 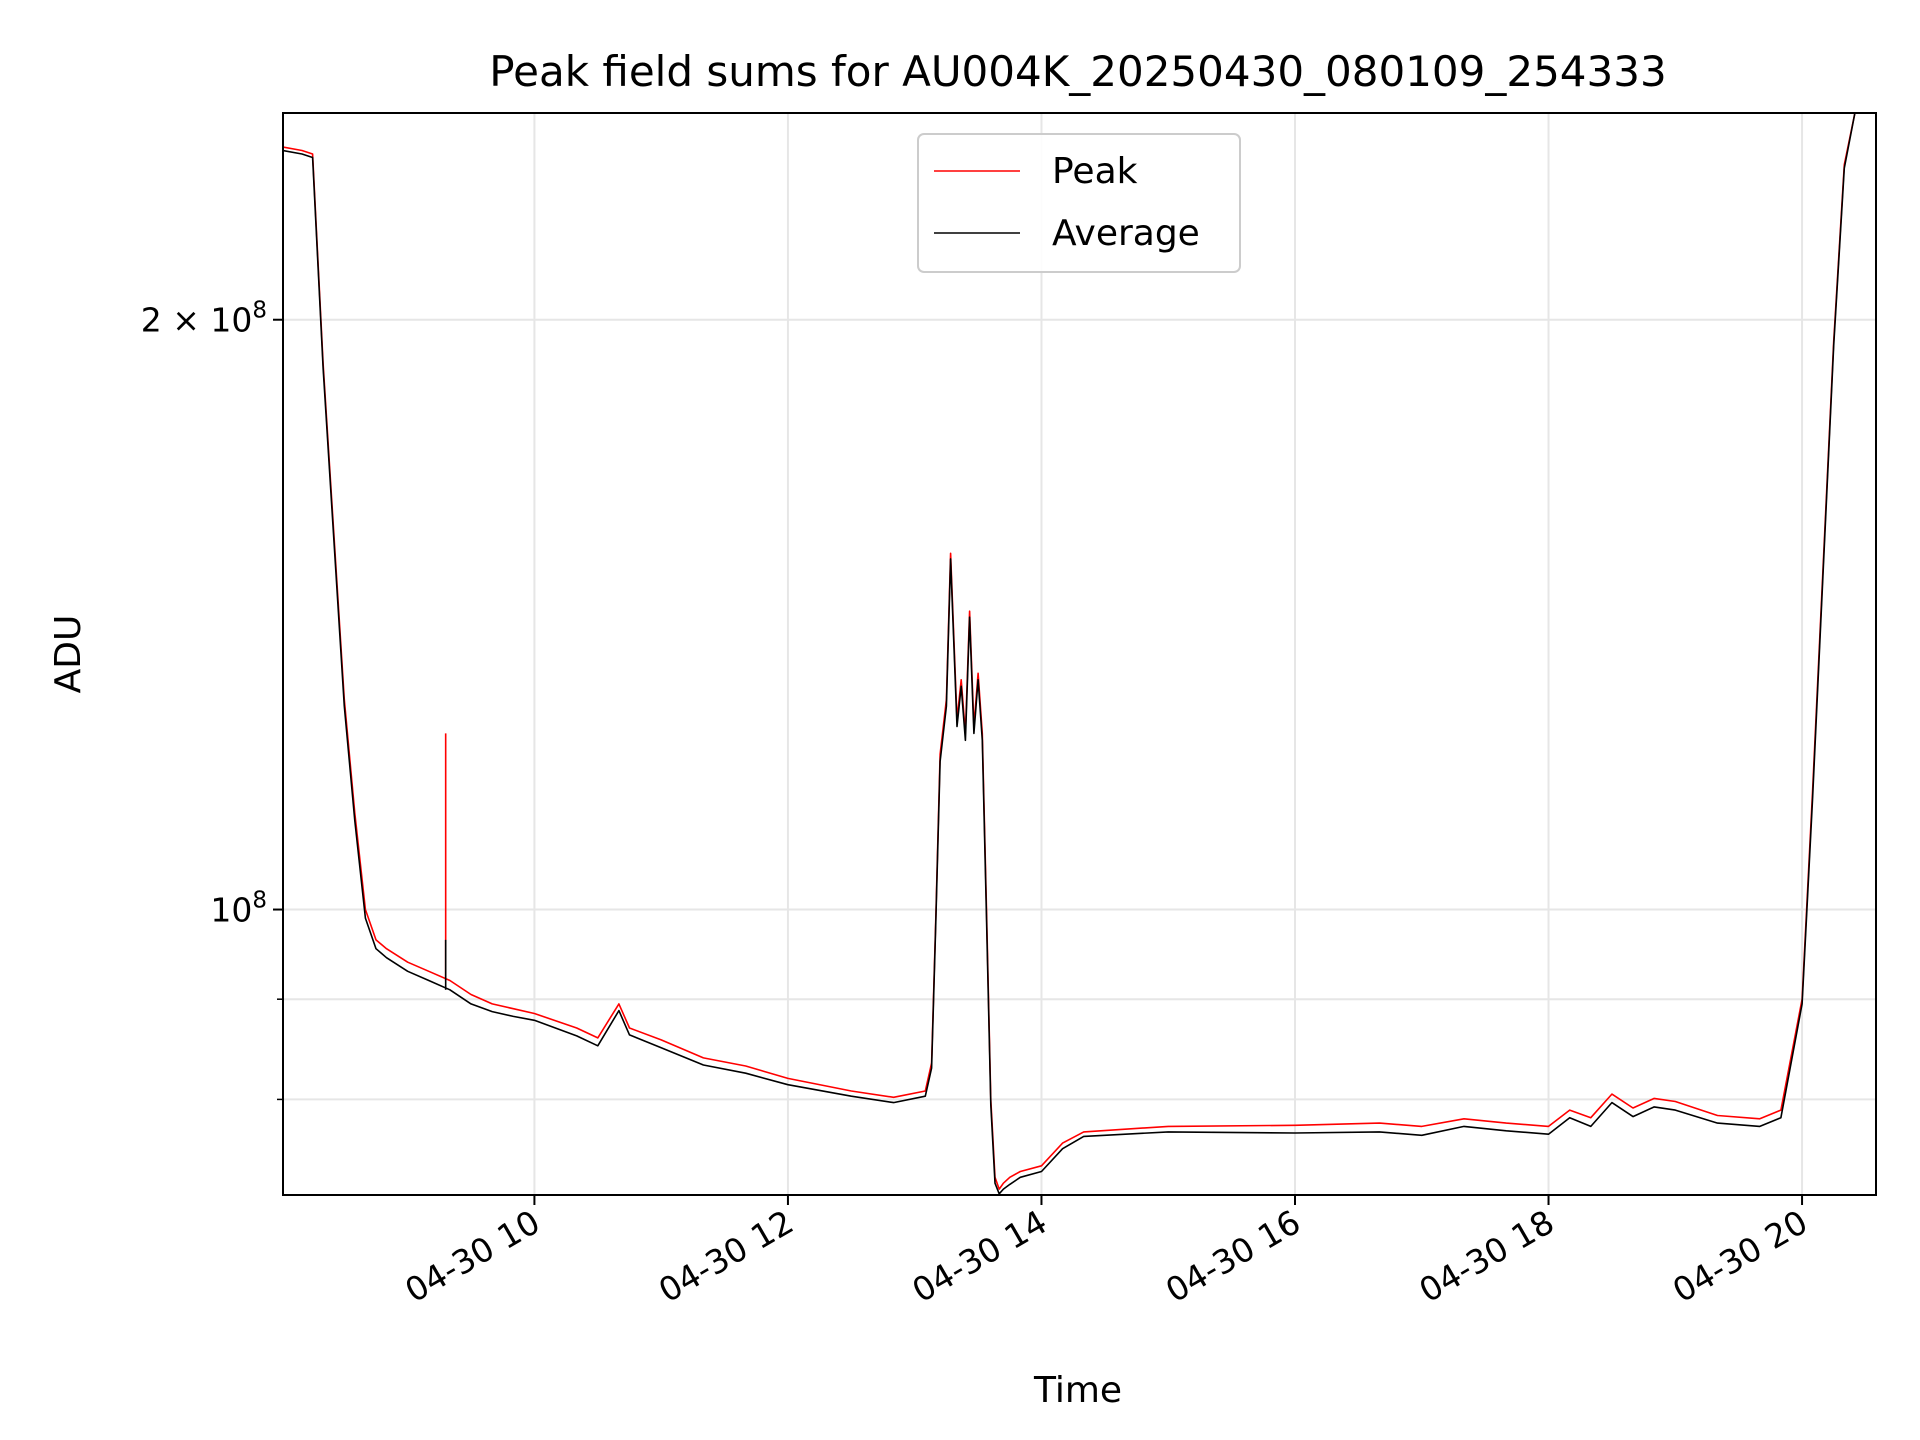 I want to click on legend: Peak Average, so click(x=1079, y=203).